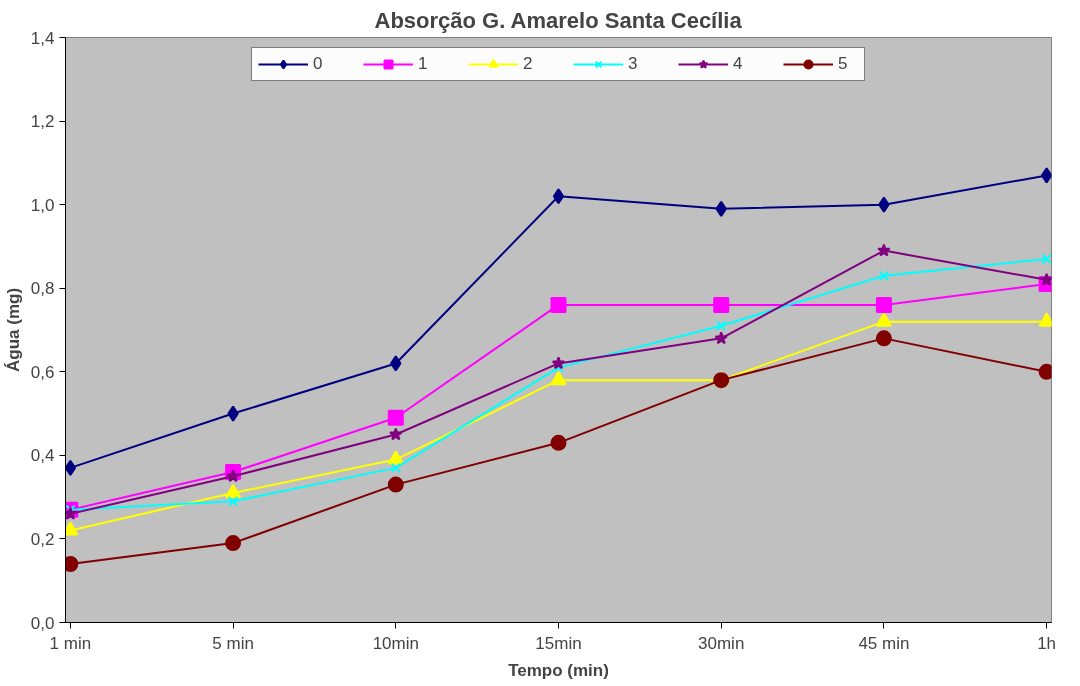  I want to click on y-tick-label: 0,8, so click(42, 289).